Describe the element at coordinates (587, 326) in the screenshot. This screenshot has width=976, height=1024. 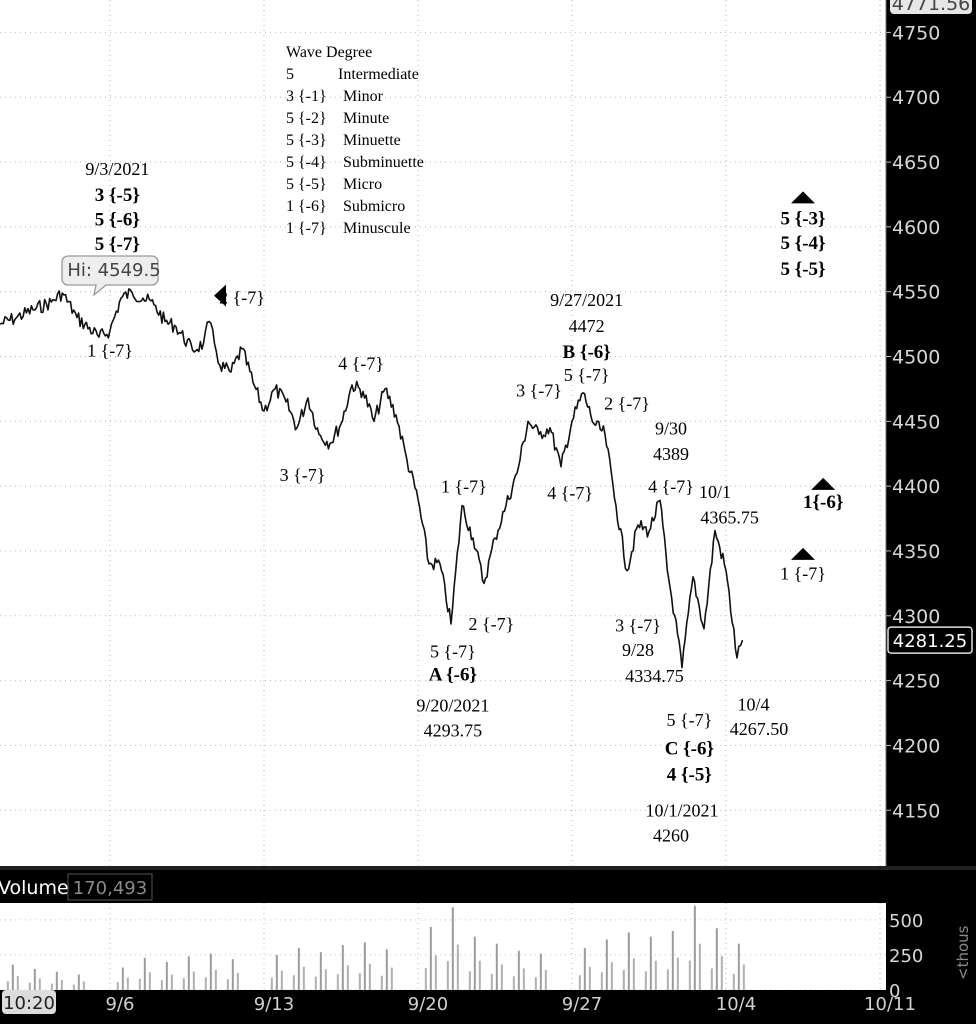
I see `wave-label: 4472` at that location.